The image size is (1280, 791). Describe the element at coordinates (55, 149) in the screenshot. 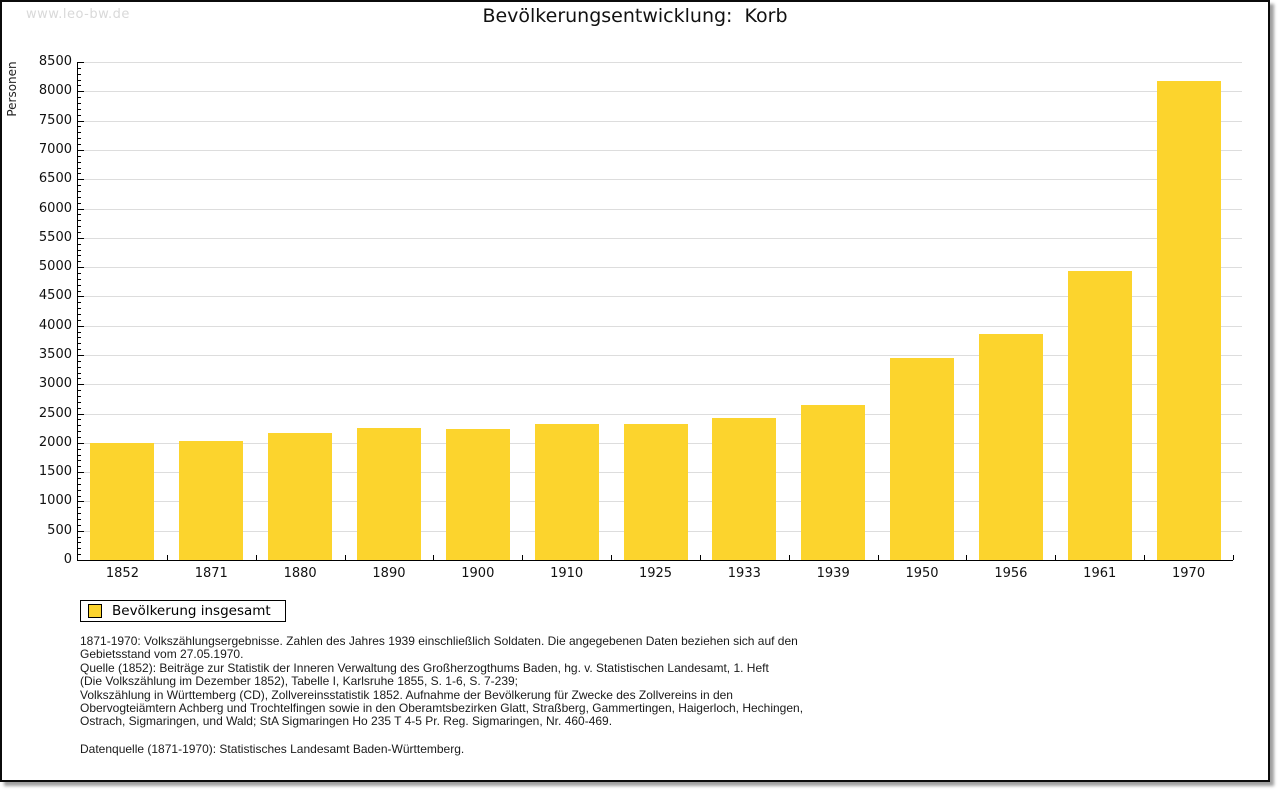

I see `y-tick-label: 7000` at that location.